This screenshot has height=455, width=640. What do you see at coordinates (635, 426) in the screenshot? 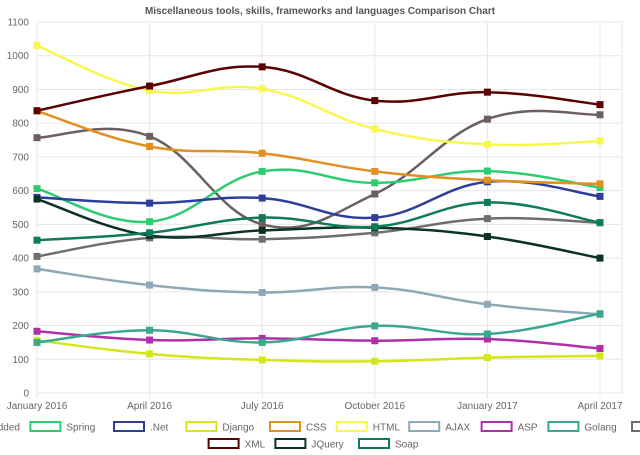
I see `legend-swatch-json` at bounding box center [635, 426].